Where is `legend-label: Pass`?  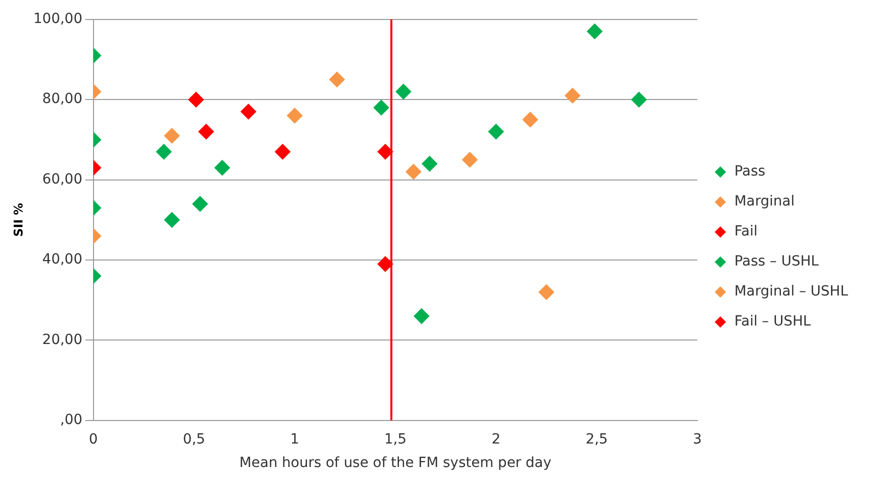 legend-label: Pass is located at coordinates (750, 172).